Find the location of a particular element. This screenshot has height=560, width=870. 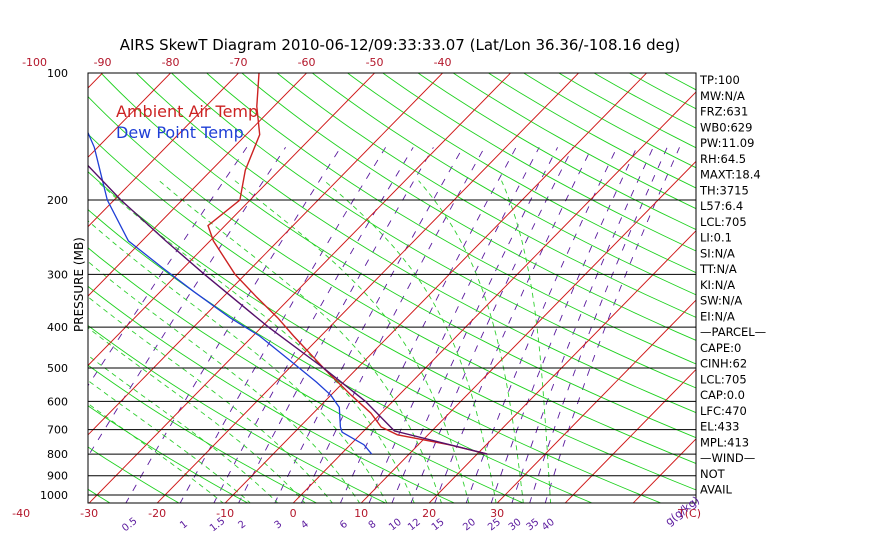

index-entry: TH:3715 is located at coordinates (724, 190).